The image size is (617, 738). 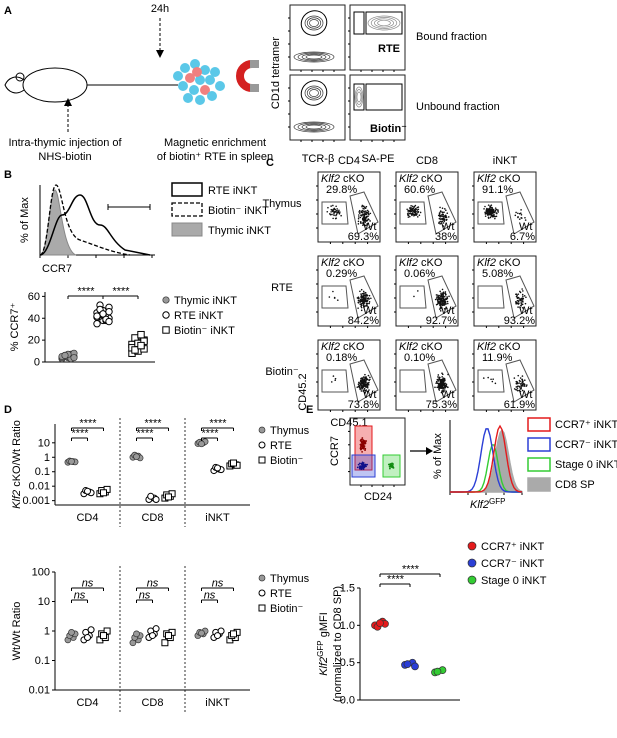 What do you see at coordinates (71, 632) in the screenshot?
I see `filled-marker` at bounding box center [71, 632].